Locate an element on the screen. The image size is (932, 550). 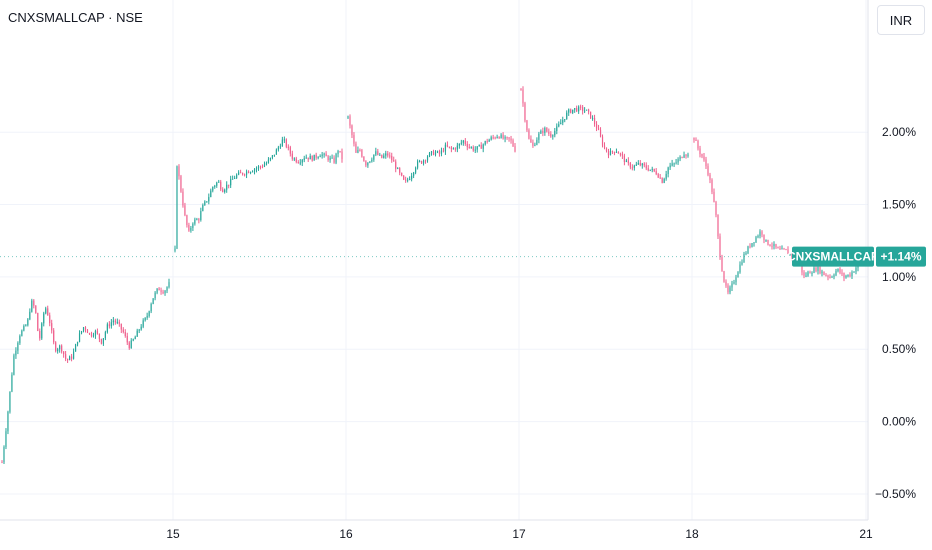
currency-button: INR is located at coordinates (901, 20).